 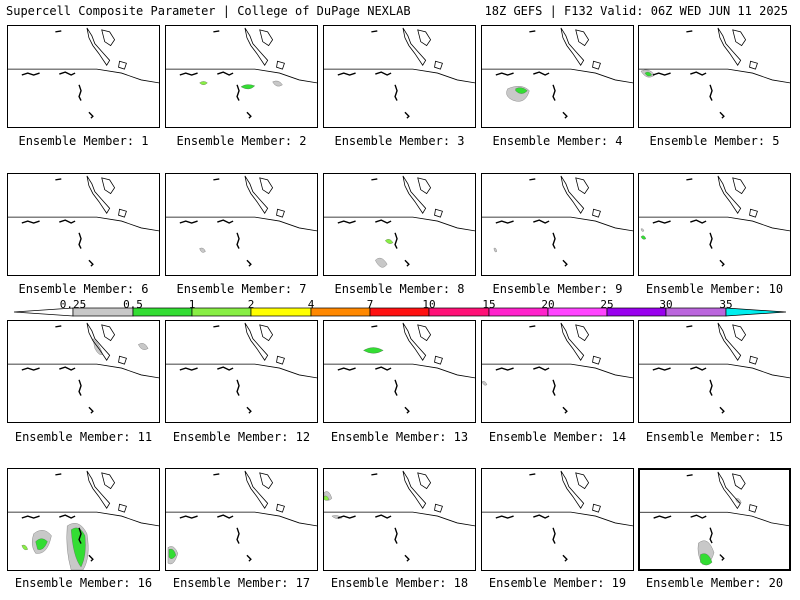 What do you see at coordinates (557, 583) in the screenshot?
I see `member-label: Ensemble Member: 19` at bounding box center [557, 583].